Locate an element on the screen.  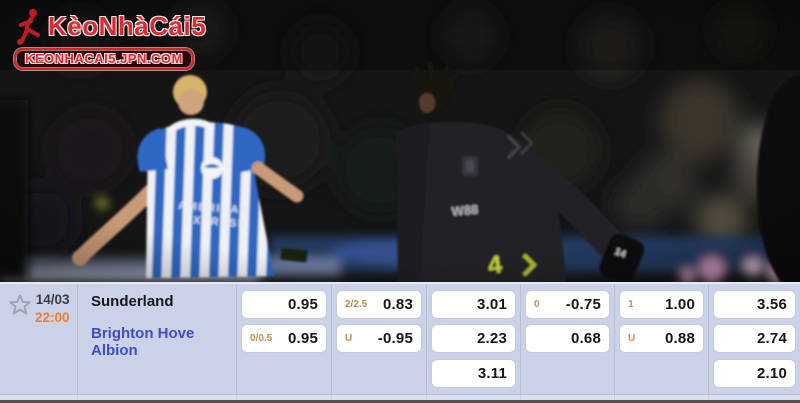
odds-cell-over1: 2/2.5 0.83 is located at coordinates (379, 304).